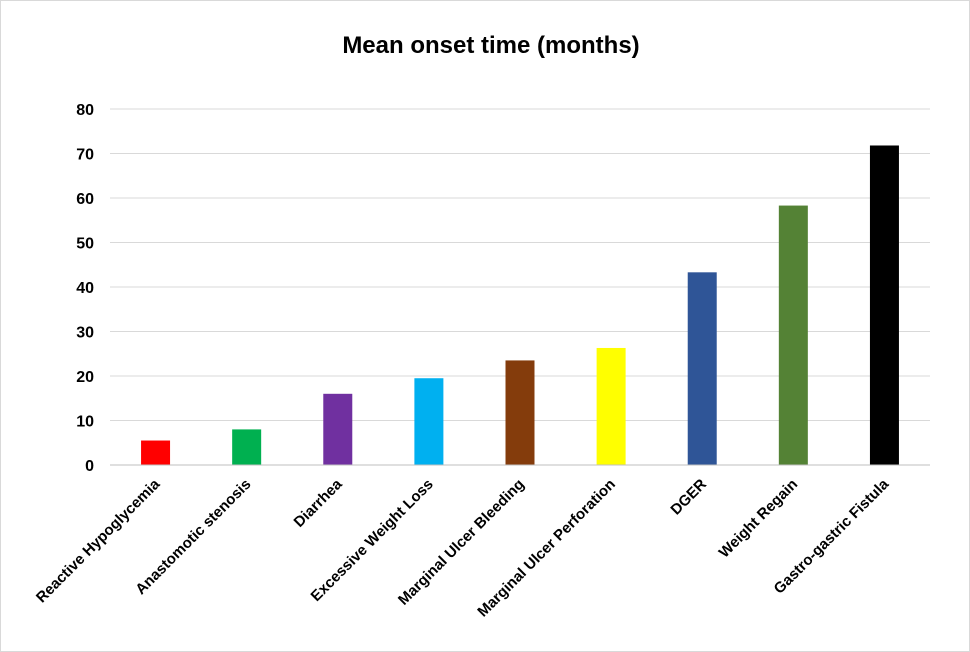 This screenshot has height=652, width=970. I want to click on y-axis-tick-labels: 0 10 20 30 40 50 60 70 80, so click(85, 288).